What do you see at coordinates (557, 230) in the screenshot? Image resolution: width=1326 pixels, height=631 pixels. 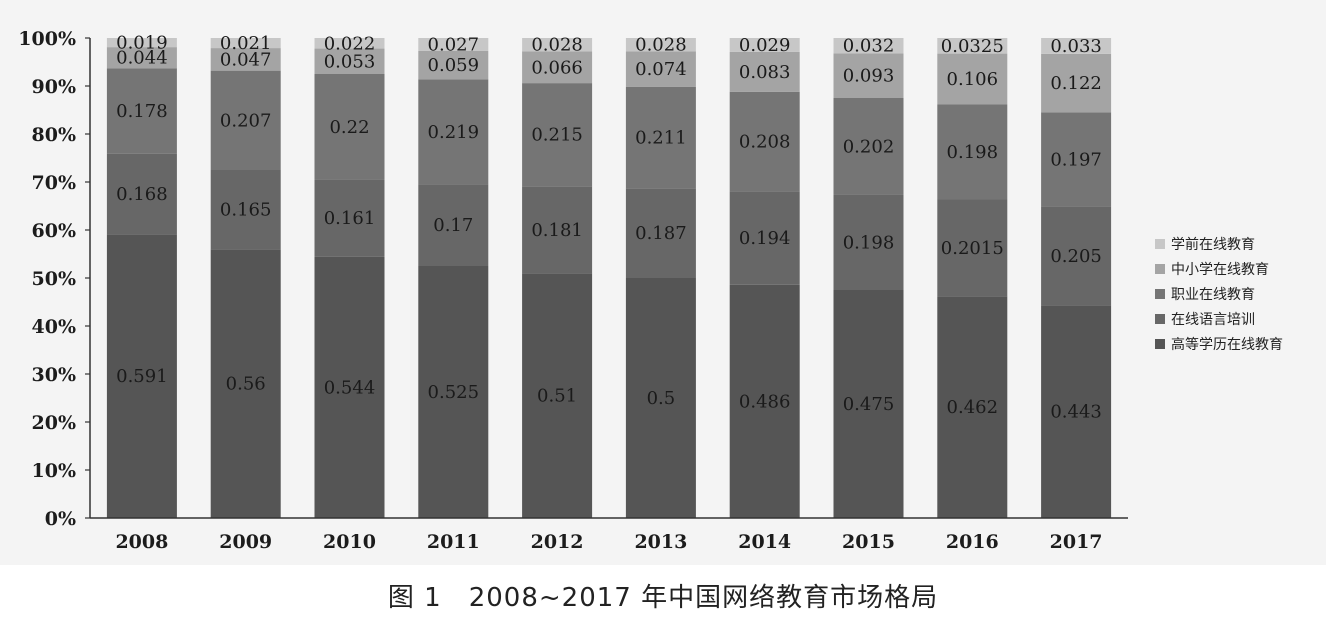 I see `data-label: 0.181` at bounding box center [557, 230].